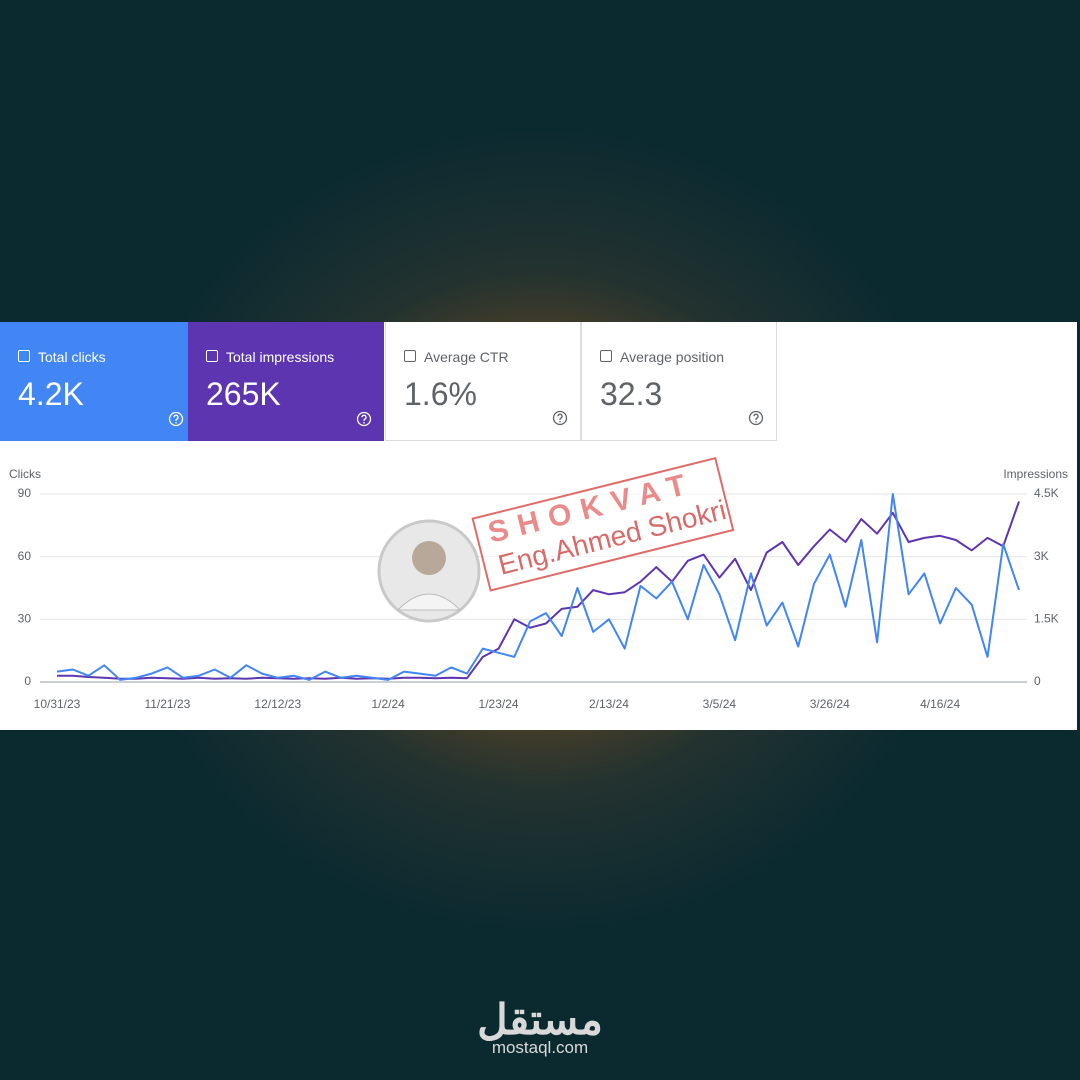  Describe the element at coordinates (51, 394) in the screenshot. I see `kpi-value: 4.2K` at that location.